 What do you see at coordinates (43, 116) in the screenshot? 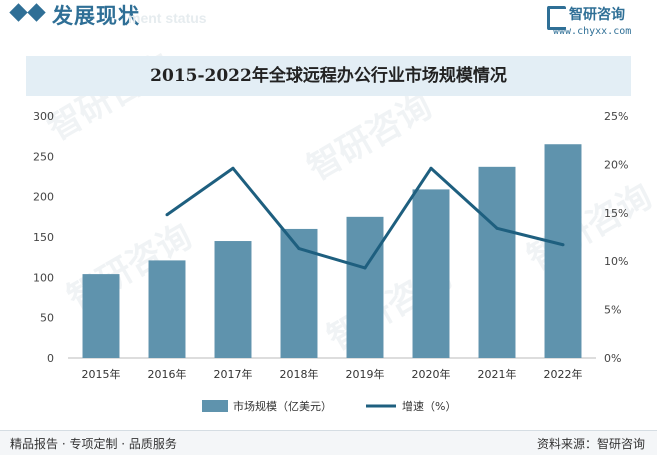
I see `y-left-tick-label: 300` at bounding box center [43, 116].